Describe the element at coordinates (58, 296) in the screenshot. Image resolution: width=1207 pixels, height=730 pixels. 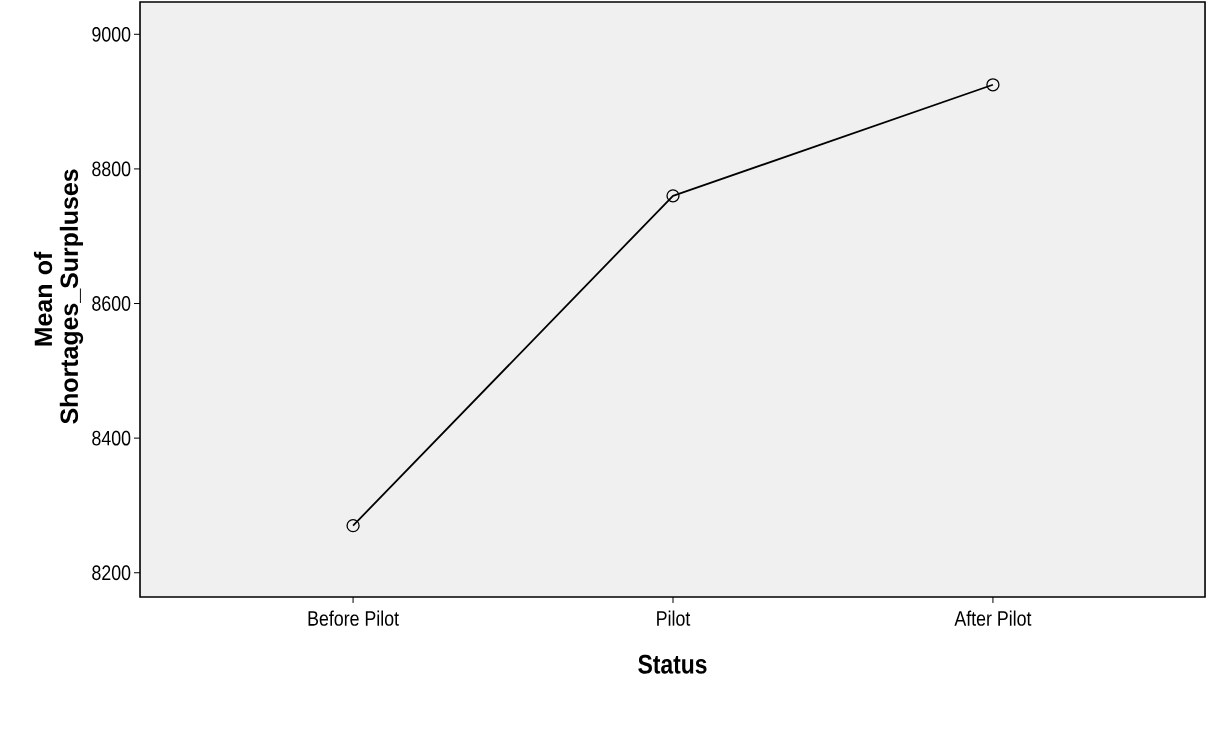
I see `y-axis-title: Mean of Shortages_Surpluses` at that location.